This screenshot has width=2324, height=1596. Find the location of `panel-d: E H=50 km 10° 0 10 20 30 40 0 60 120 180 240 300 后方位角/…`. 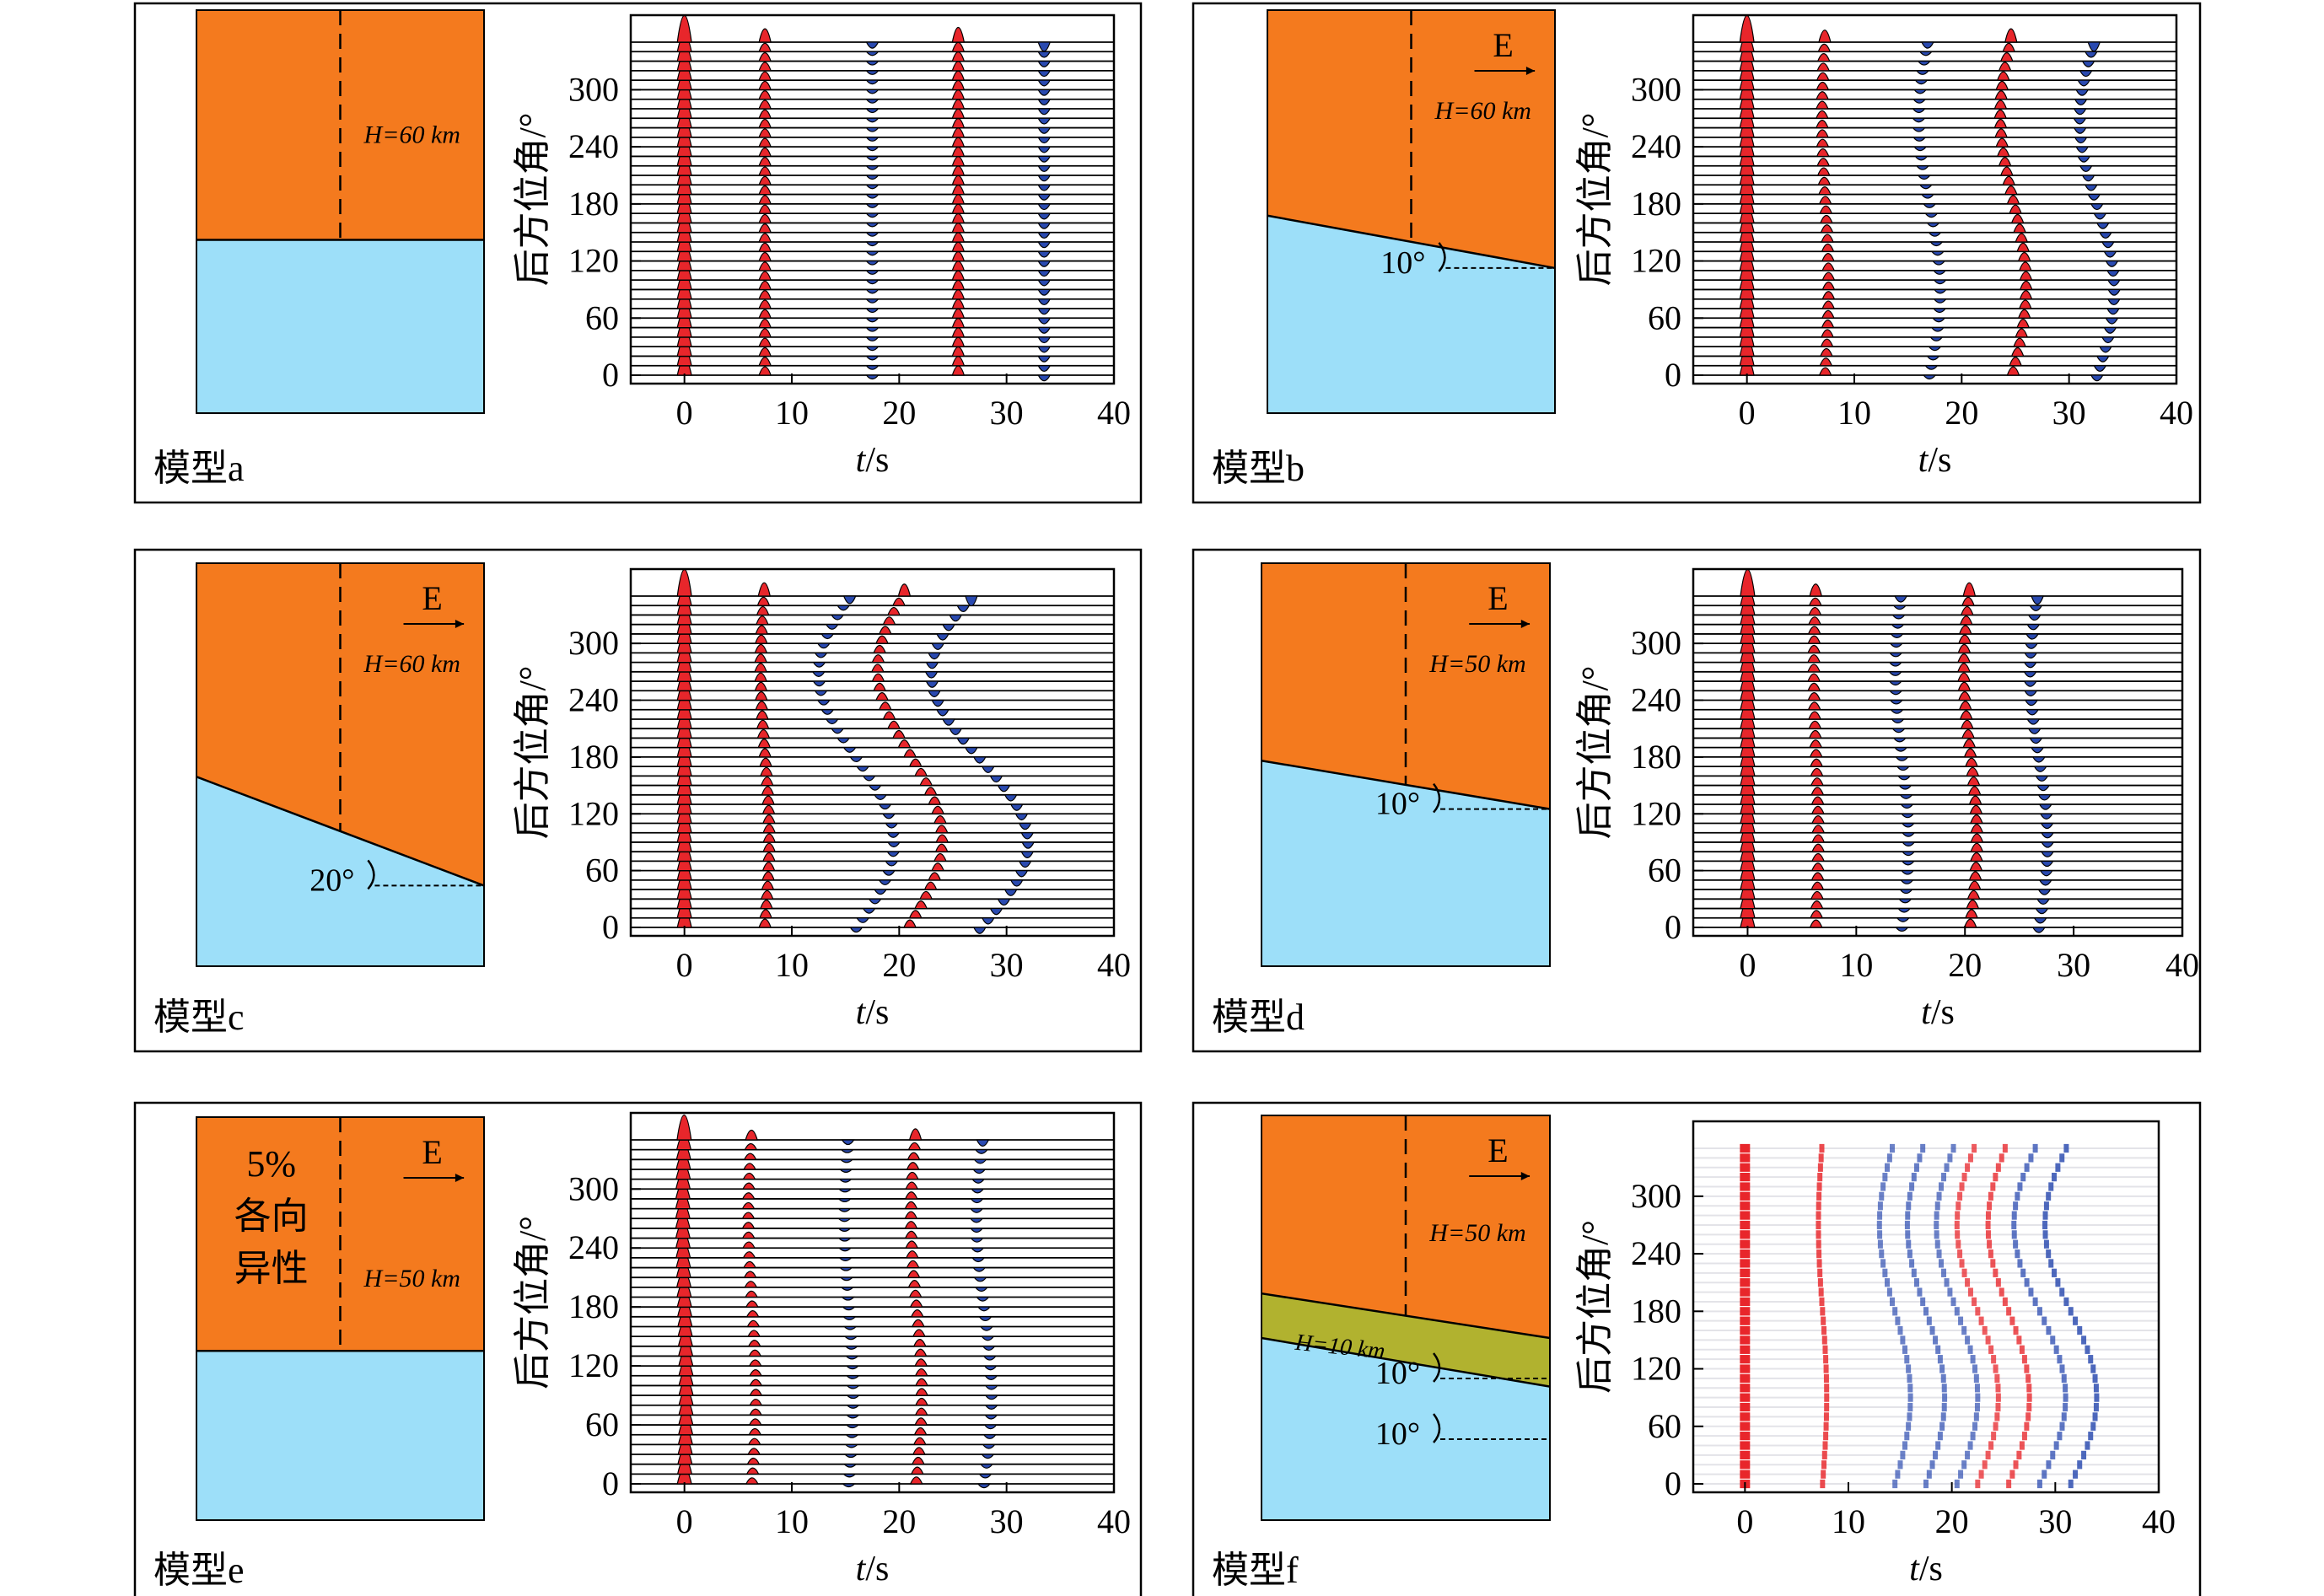

panel-d: E H=50 km 10° 0 10 20 30 40 0 60 120 180 240 300 后方位角/… is located at coordinates (1697, 801).